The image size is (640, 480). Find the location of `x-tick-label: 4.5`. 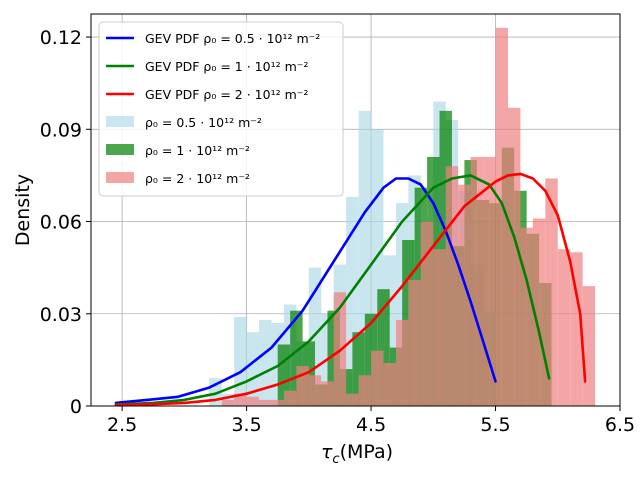

x-tick-label: 4.5 is located at coordinates (371, 425).